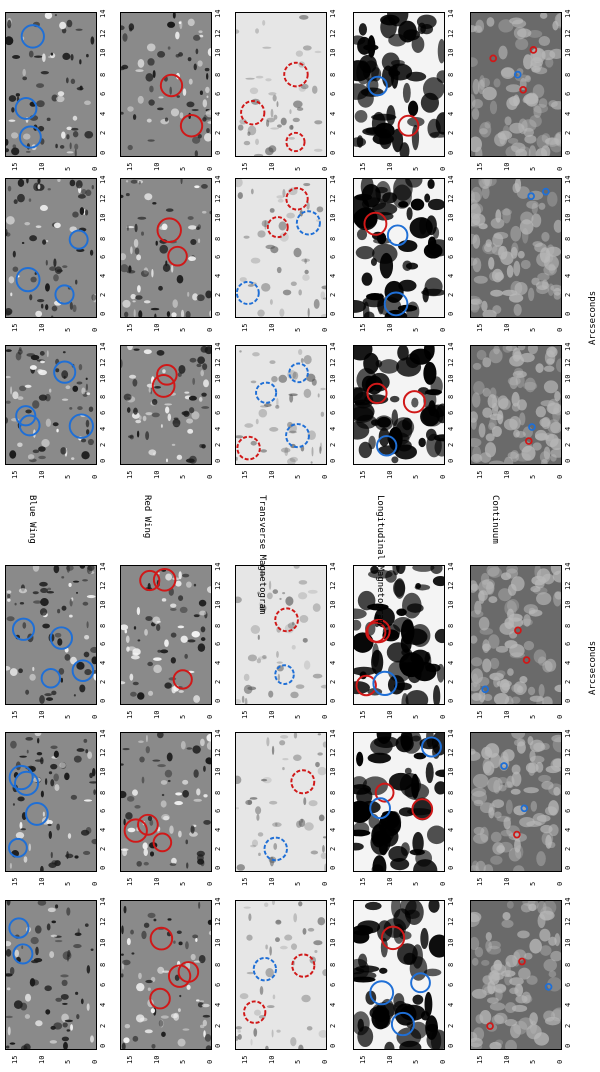  Describe the element at coordinates (593, 667) in the screenshot. I see `x-axis-title-right-lower: Arcseconds` at that location.